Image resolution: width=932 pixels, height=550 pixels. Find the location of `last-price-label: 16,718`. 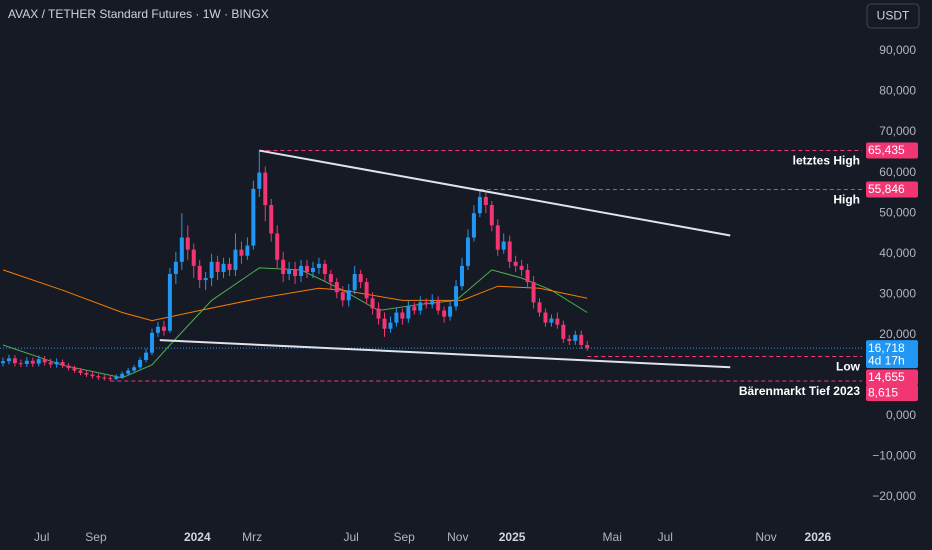

last-price-label: 16,718 is located at coordinates (886, 348).